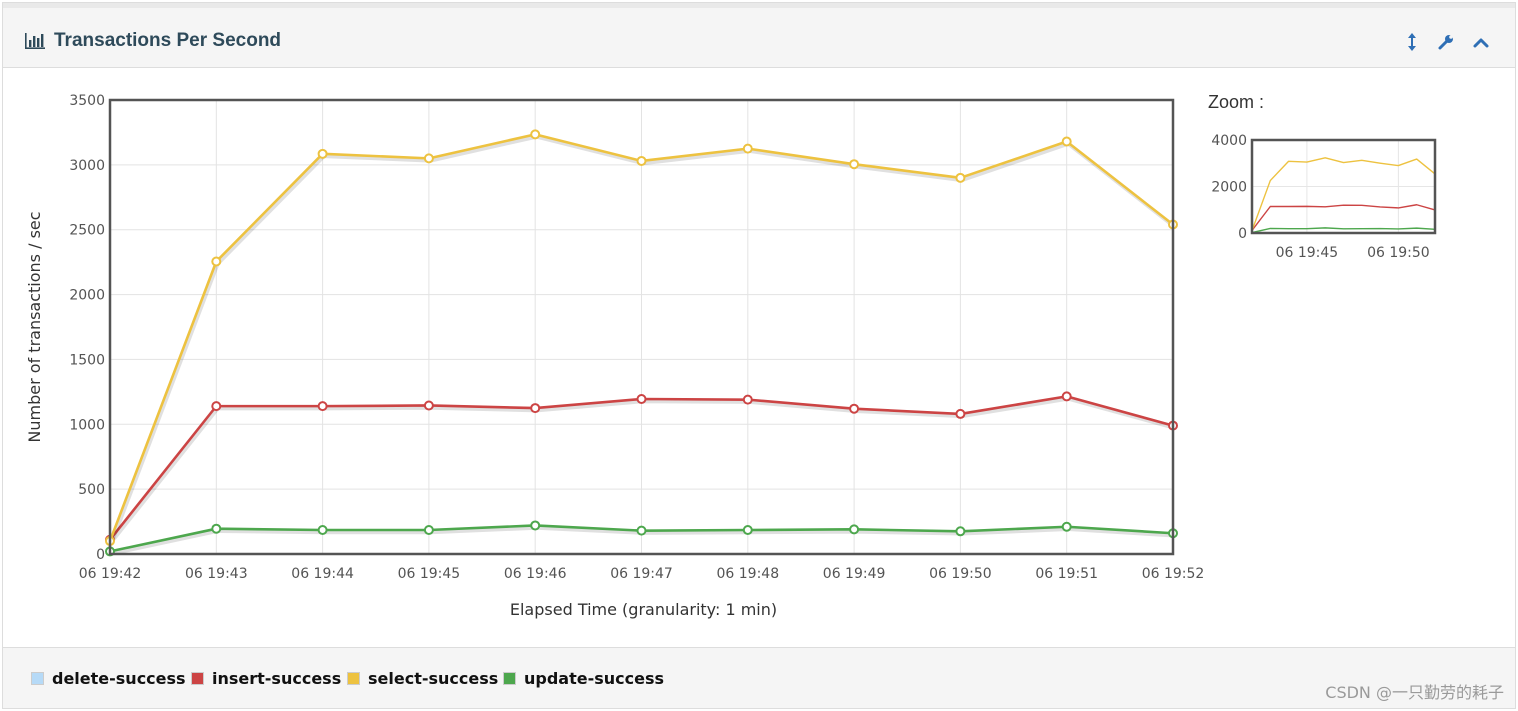 This screenshot has width=1518, height=711. Describe the element at coordinates (535, 574) in the screenshot. I see `x-tick-label: 06 19:46` at that location.